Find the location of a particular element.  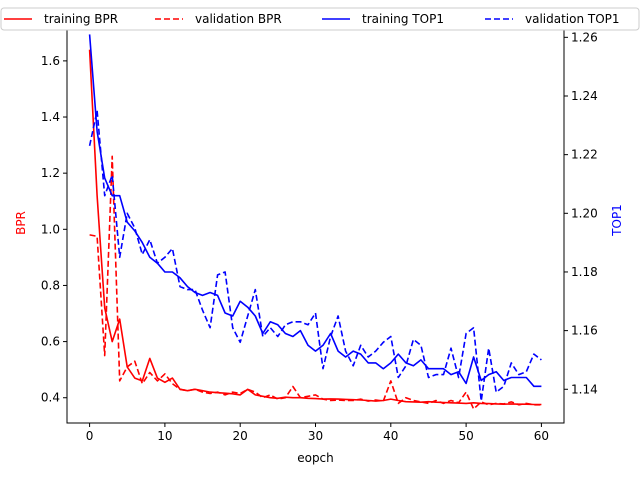

left-y-tick-label: 0.4 is located at coordinates (50, 398).